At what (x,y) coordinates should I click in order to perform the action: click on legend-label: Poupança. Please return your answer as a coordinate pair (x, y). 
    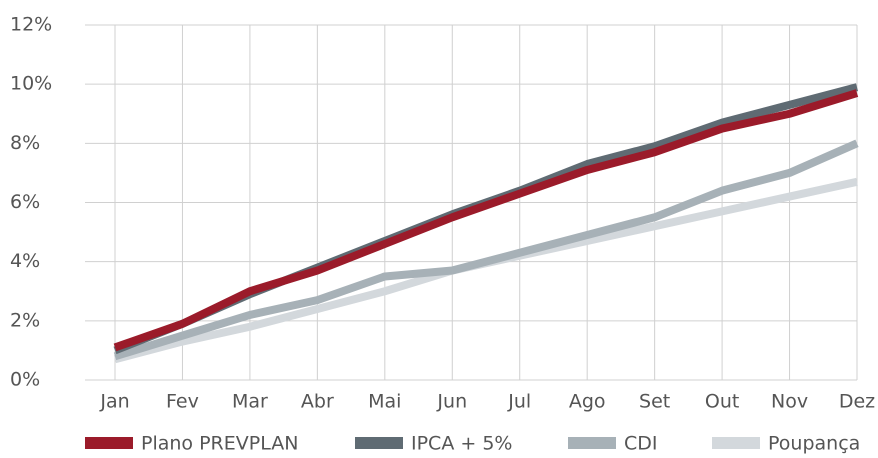
    Looking at the image, I should click on (814, 444).